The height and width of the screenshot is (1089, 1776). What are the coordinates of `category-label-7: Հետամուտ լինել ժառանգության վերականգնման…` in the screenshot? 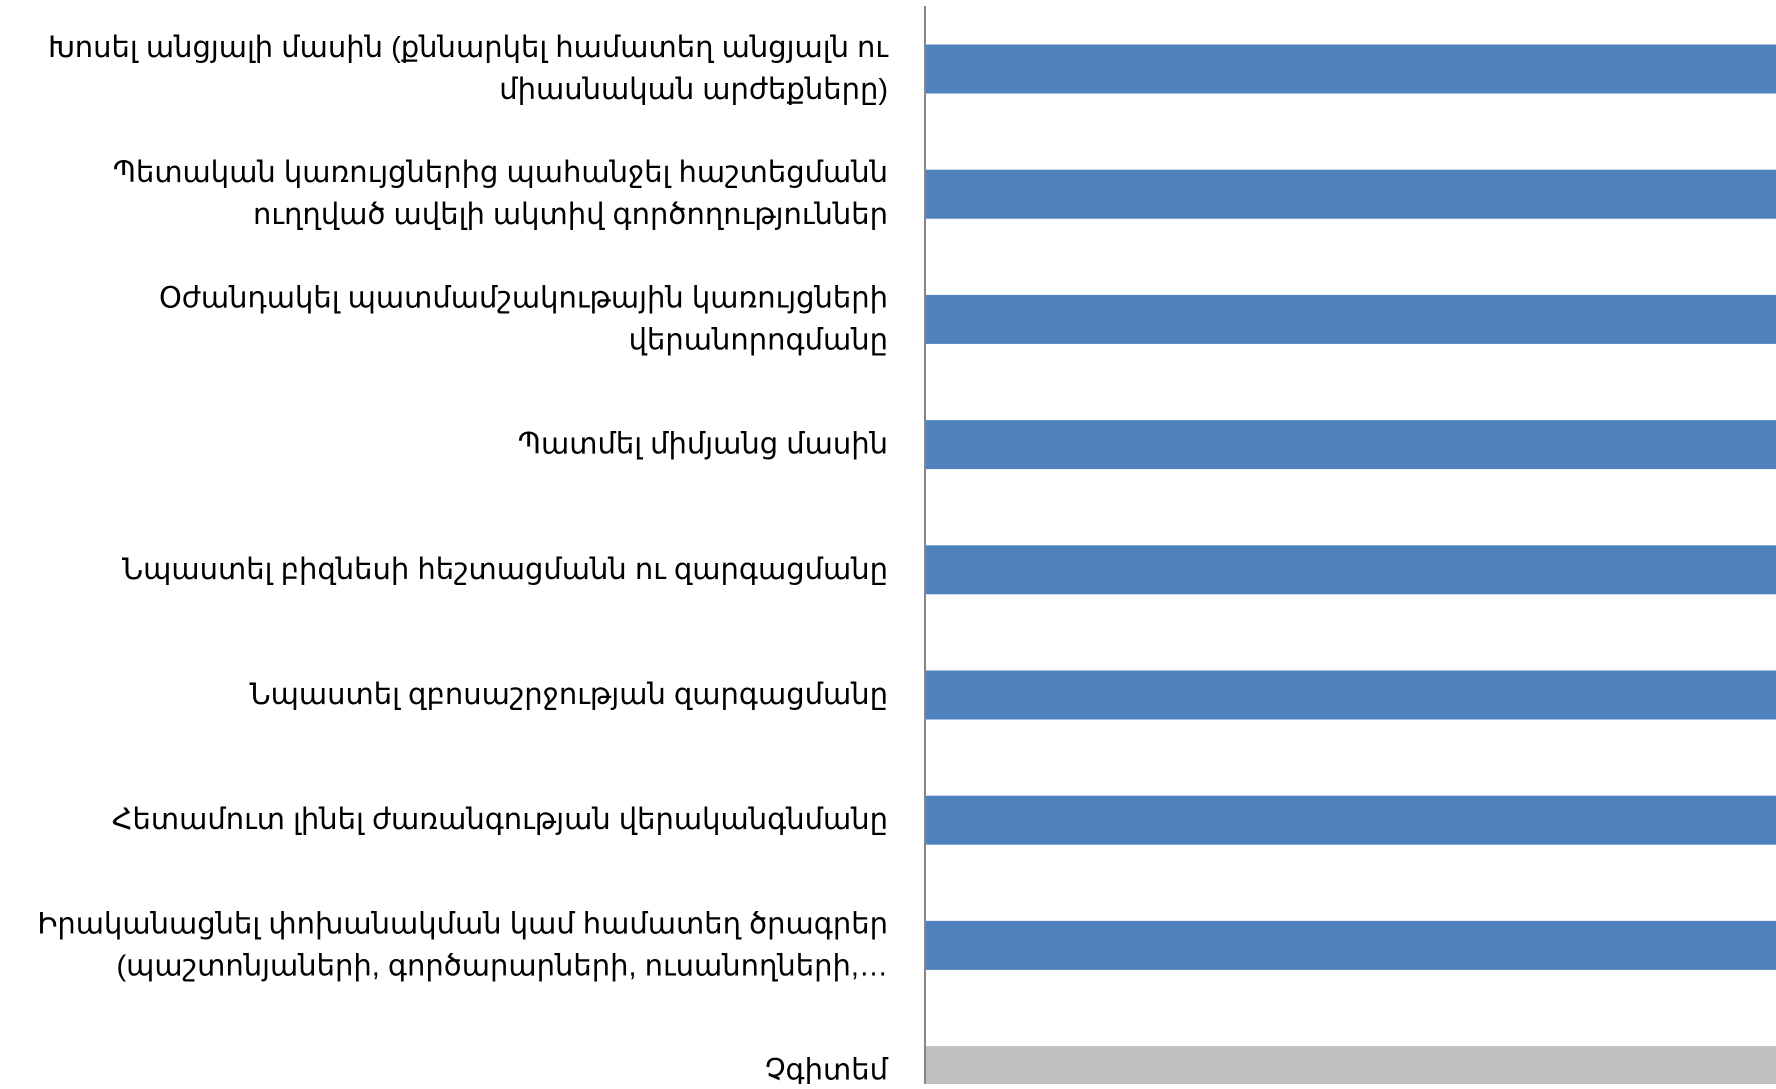 It's located at (500, 820).